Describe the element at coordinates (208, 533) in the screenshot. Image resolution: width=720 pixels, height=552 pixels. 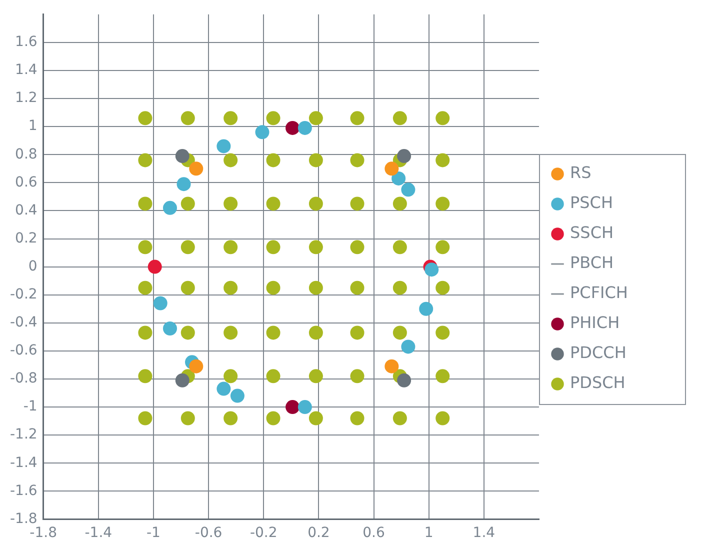
I see `x-tick-label: -0.6` at that location.